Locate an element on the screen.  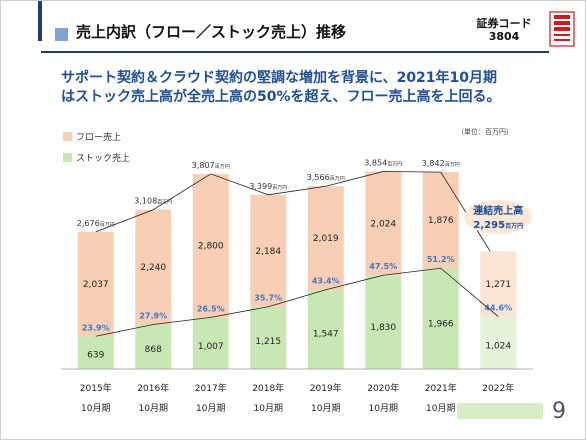
flow-value-label: 2,024 is located at coordinates (383, 224).